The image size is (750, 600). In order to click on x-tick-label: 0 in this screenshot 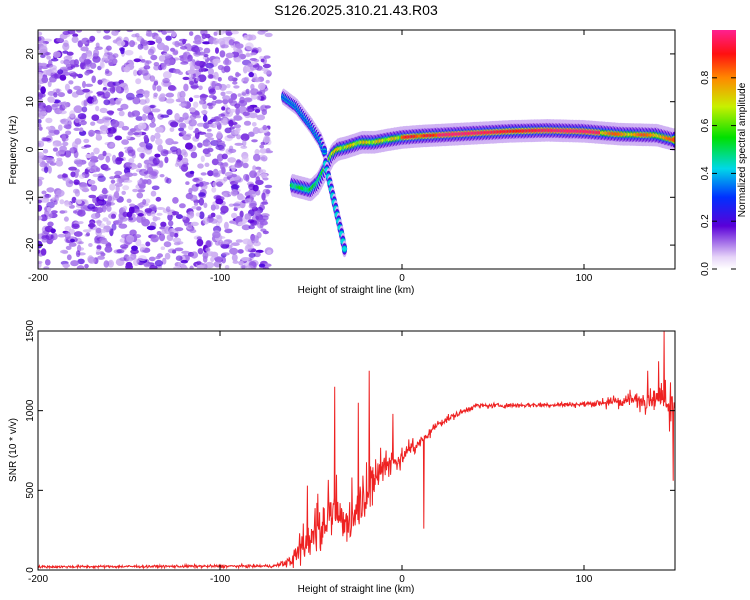, I will do `click(402, 579)`.